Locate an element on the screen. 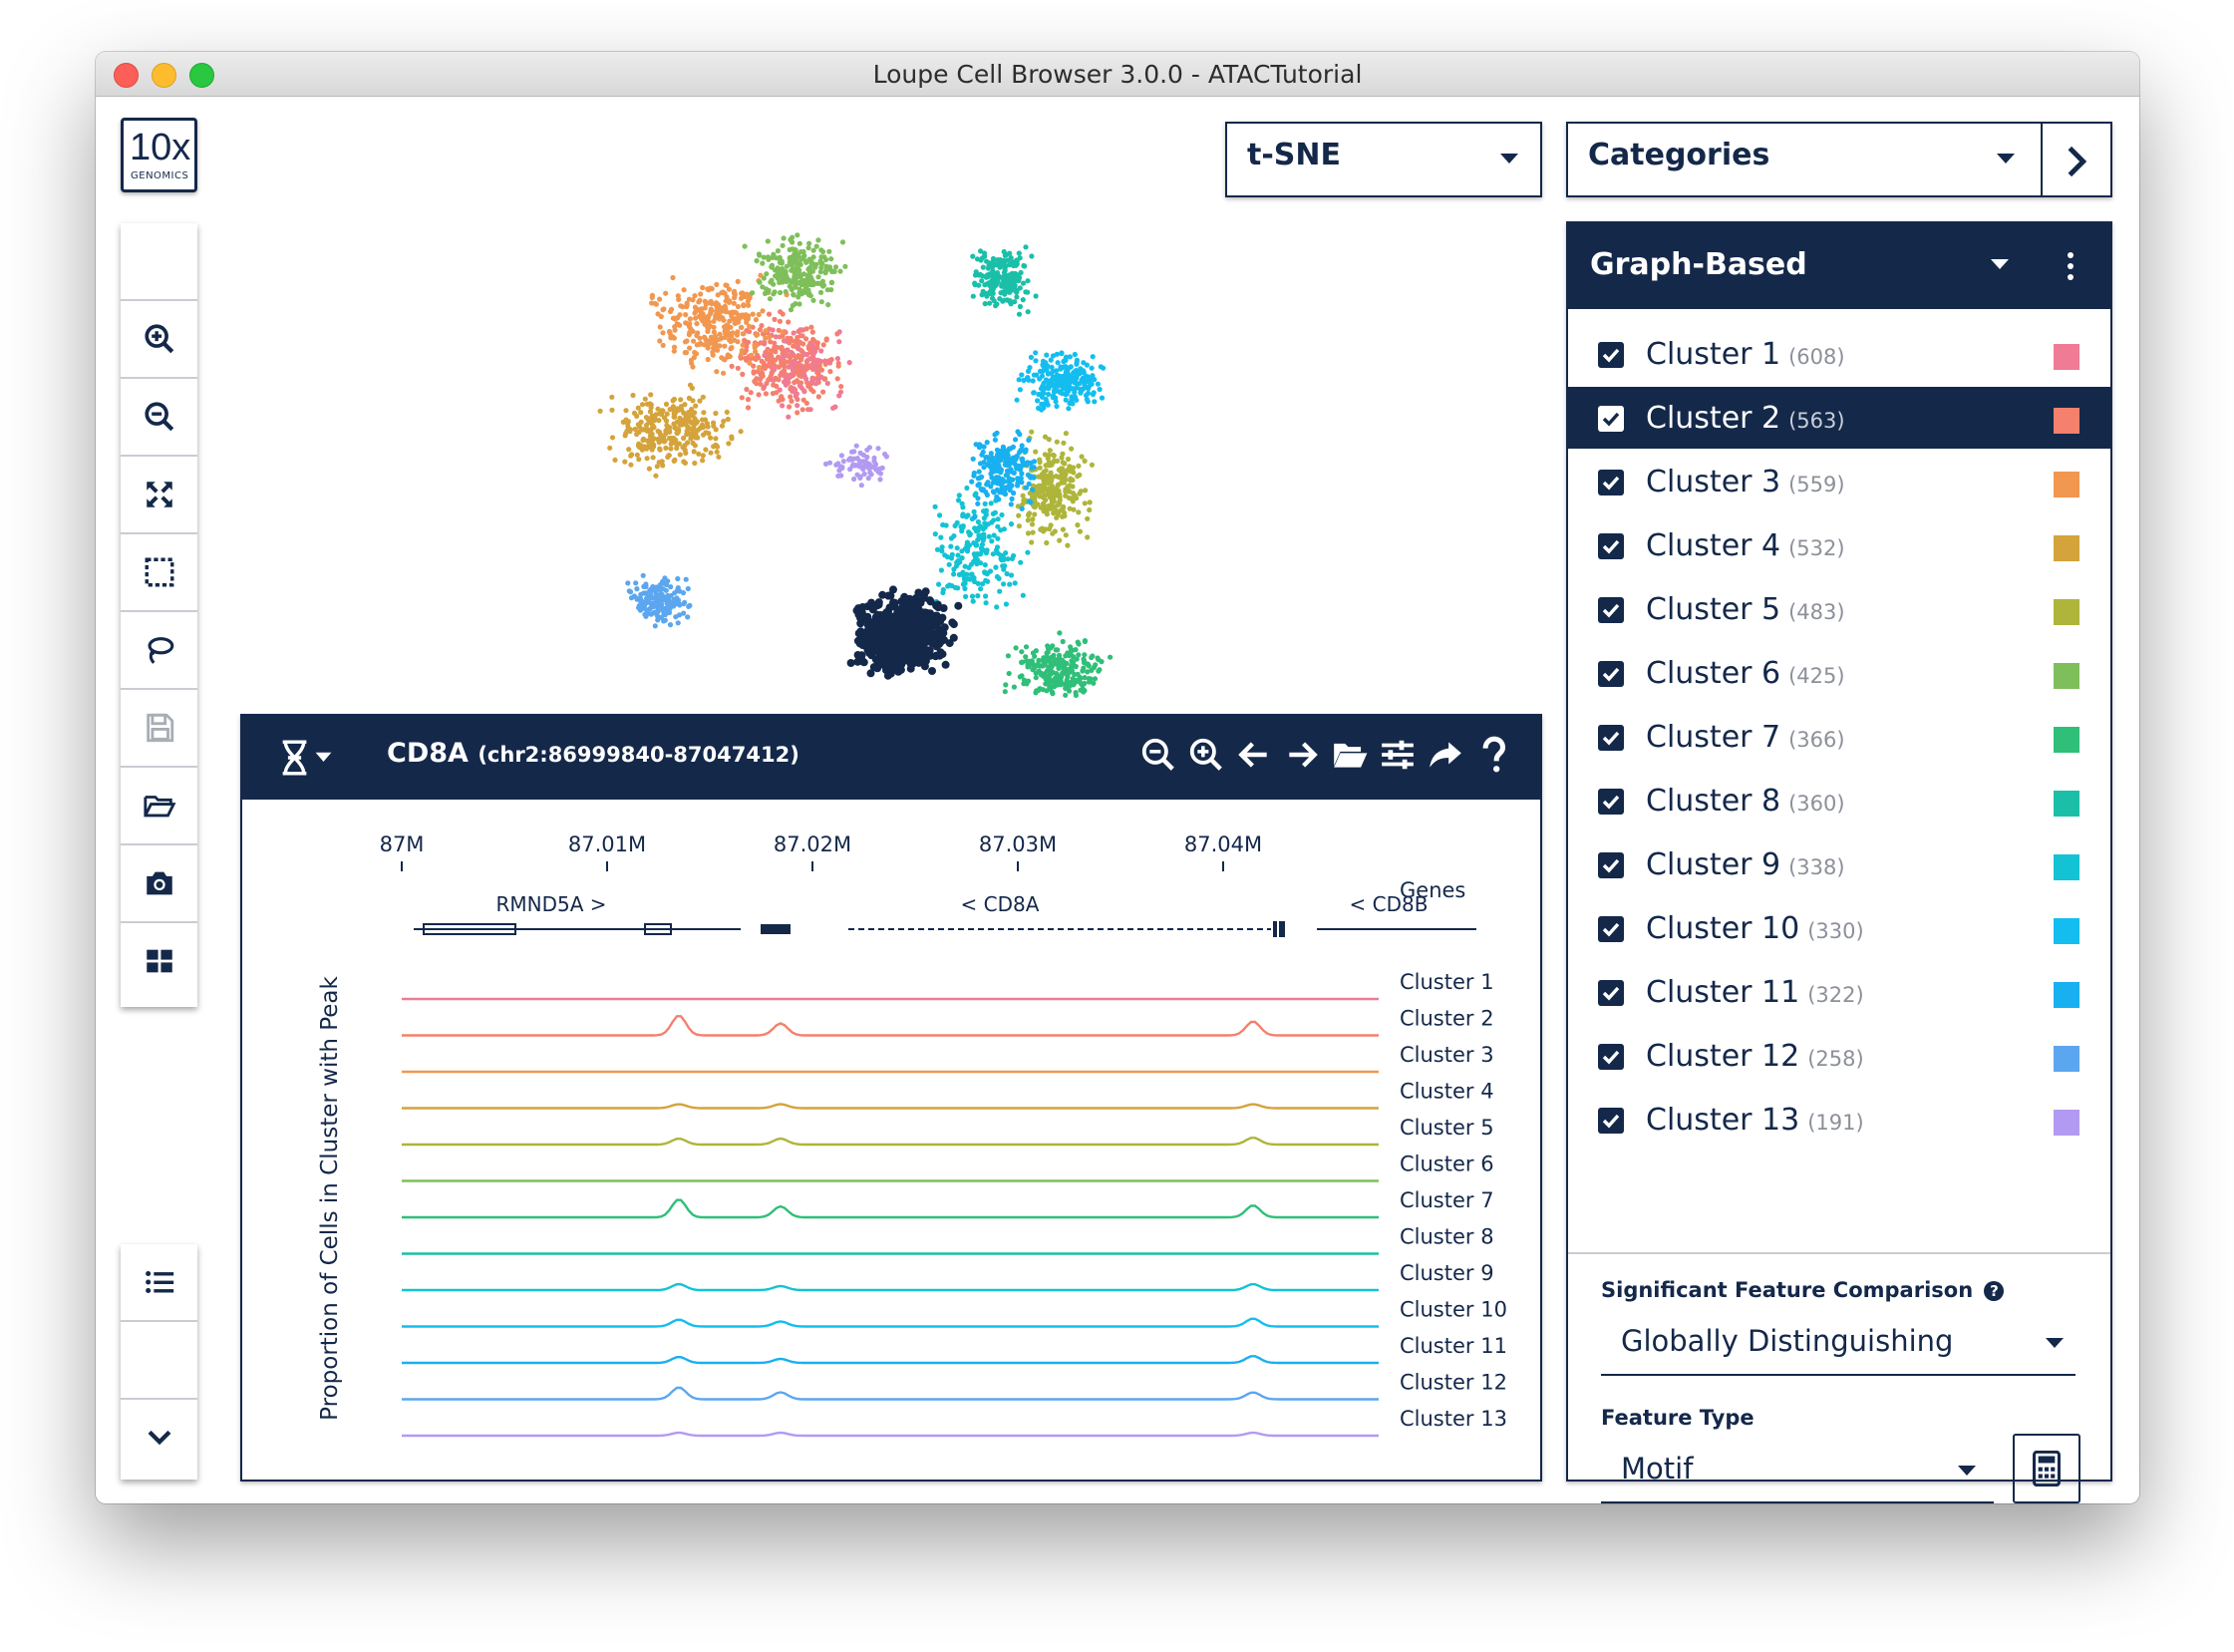  checkmark-icon is located at coordinates (1611, 356).